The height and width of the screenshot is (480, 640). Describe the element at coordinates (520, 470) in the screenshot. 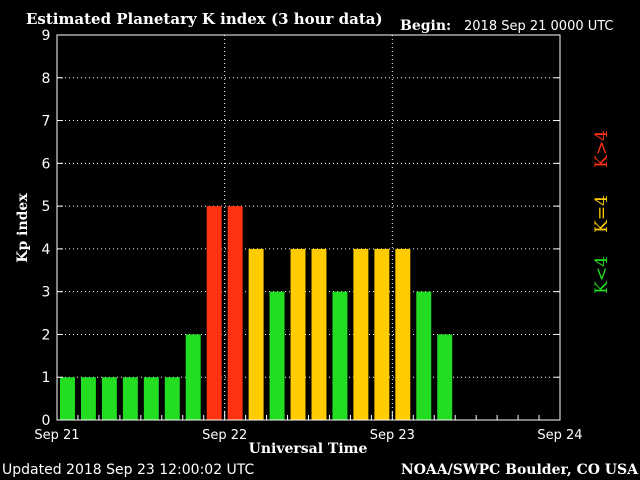

I see `footer-credit: NOAA/SWPC Boulder, CO USA` at that location.